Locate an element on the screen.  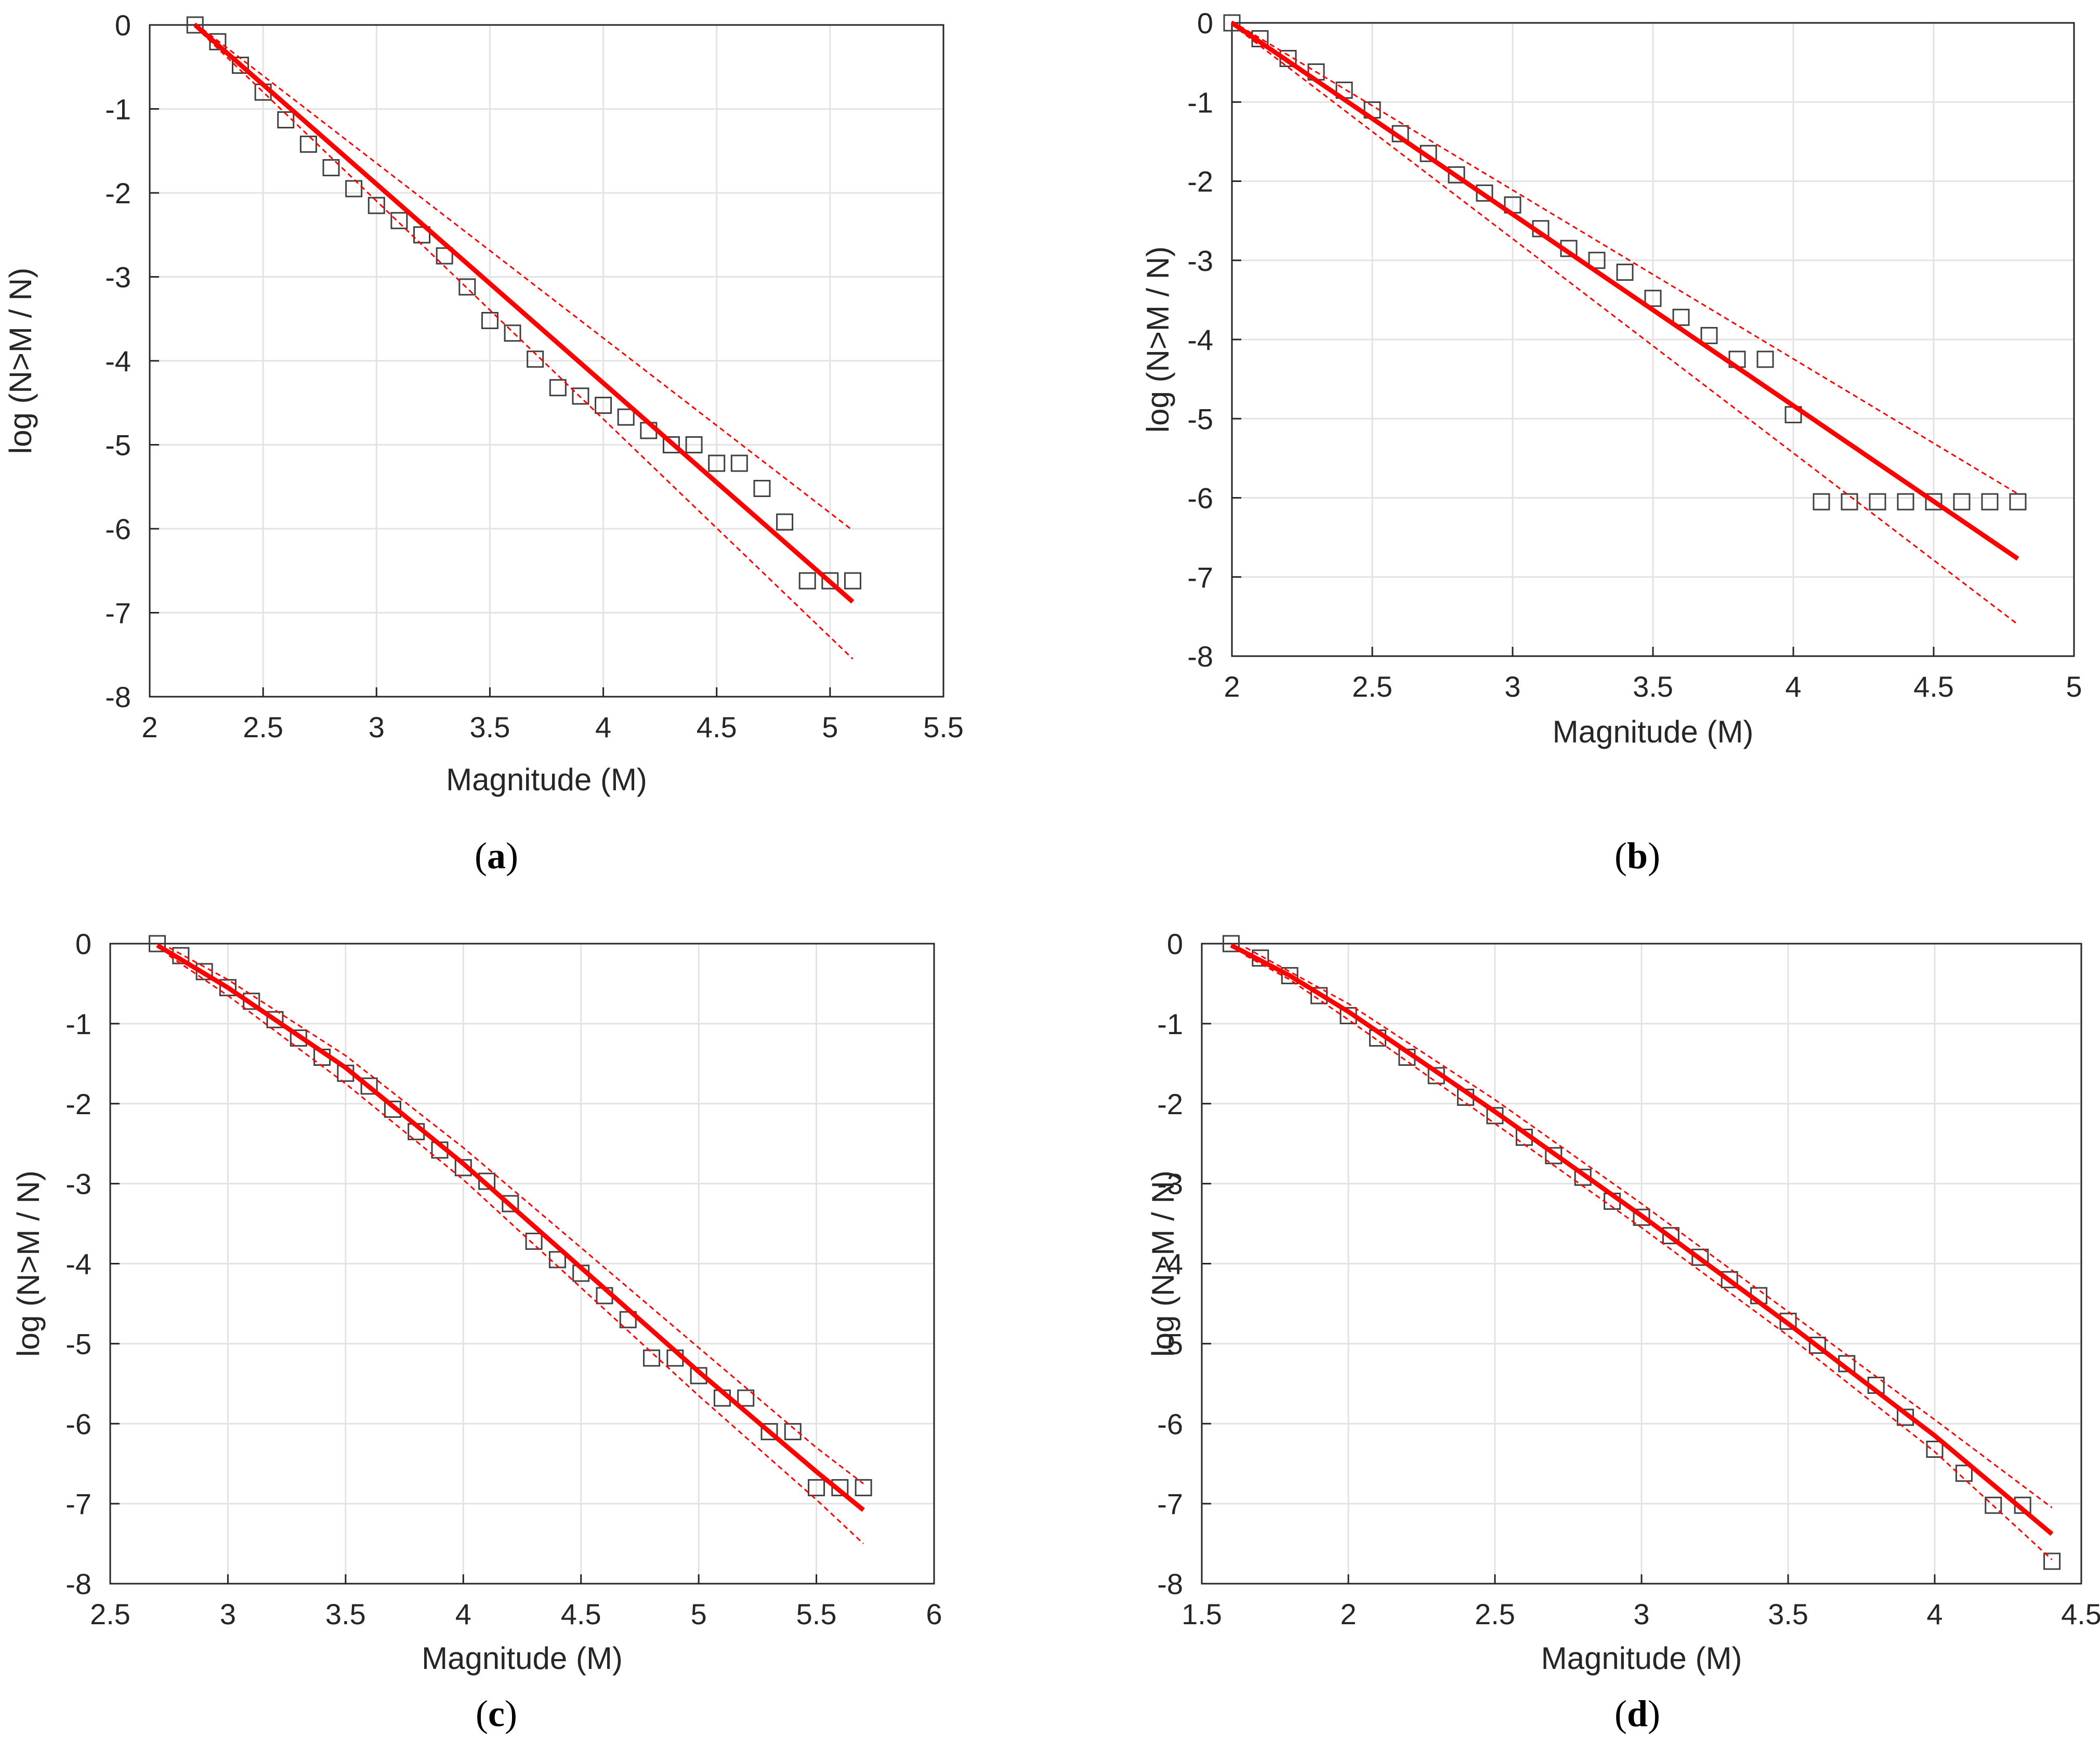
panel-label: (b) is located at coordinates (1638, 856).